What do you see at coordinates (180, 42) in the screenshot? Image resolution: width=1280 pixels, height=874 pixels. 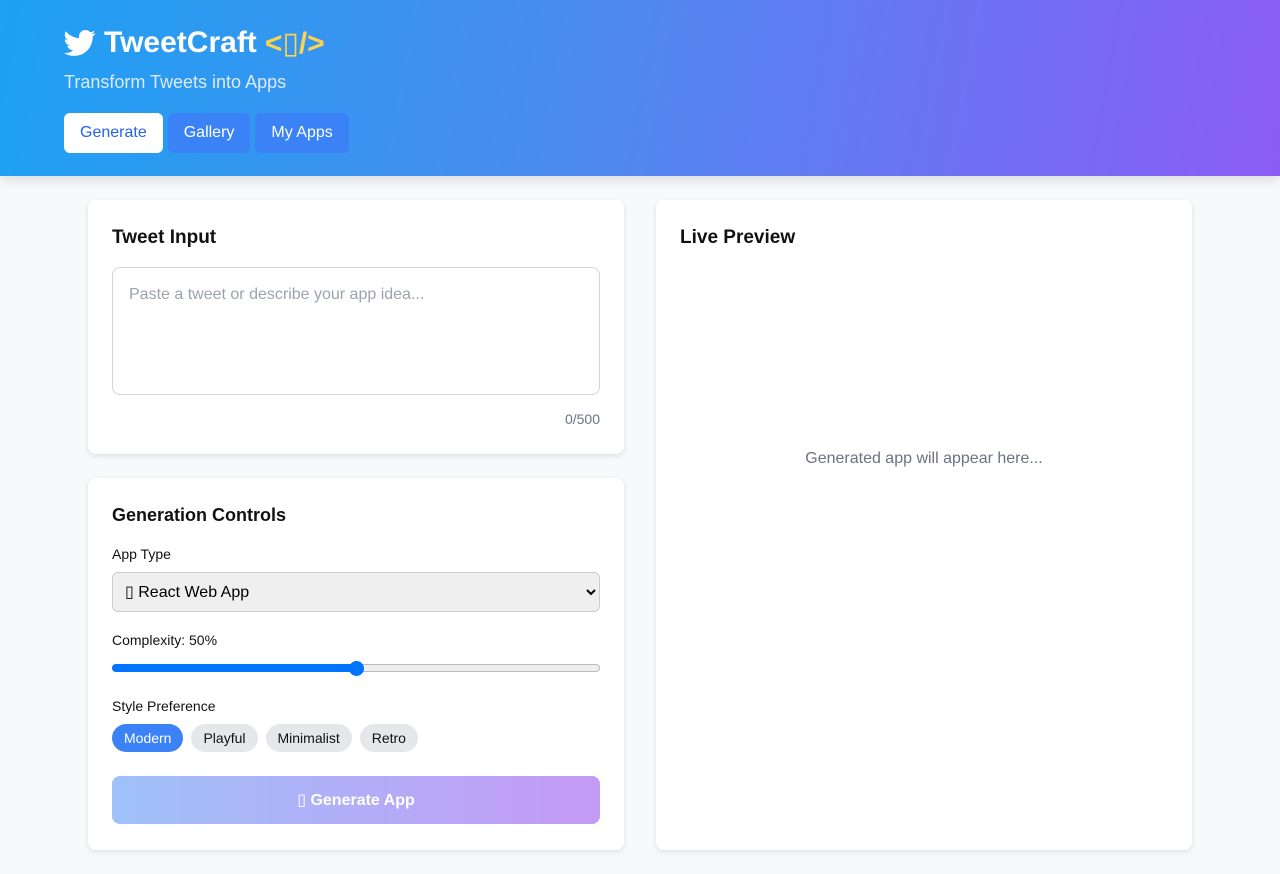 I see `app-name: TweetCraft` at bounding box center [180, 42].